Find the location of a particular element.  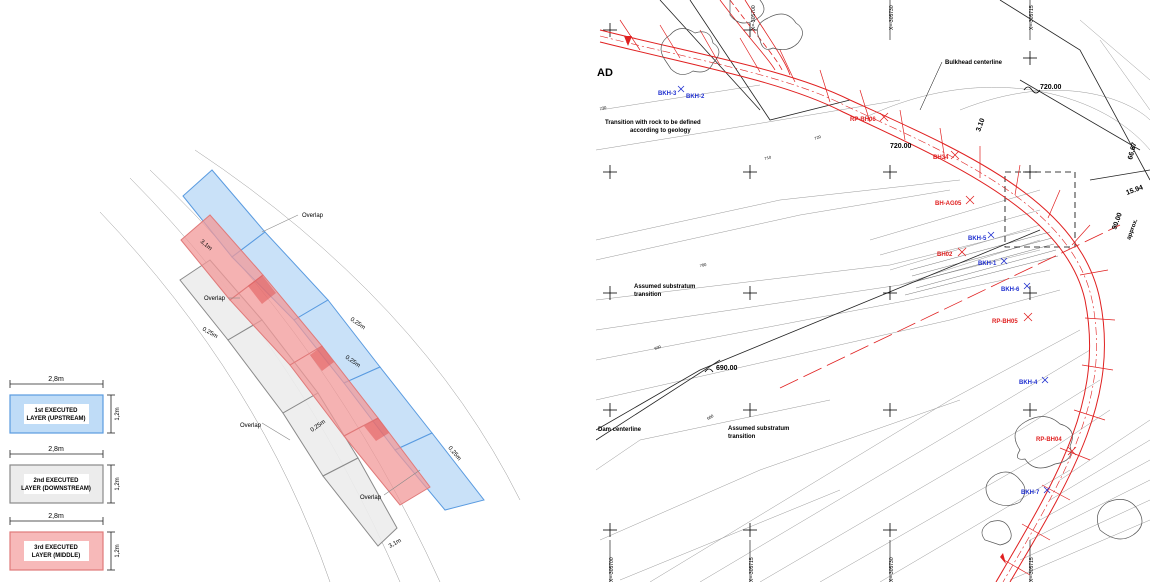

borehole-label: BH-AG05 is located at coordinates (948, 204).